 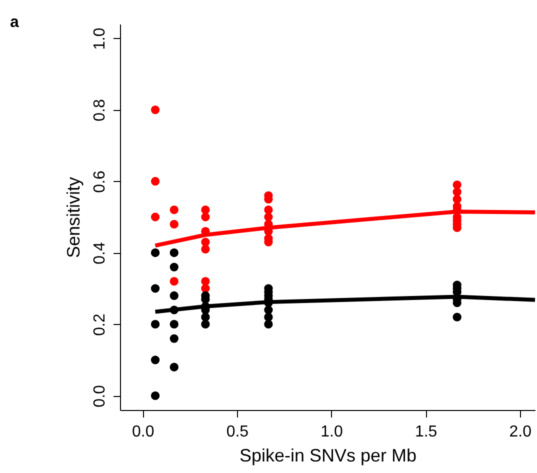 I want to click on y-tick-label: 0.4, so click(x=100, y=253).